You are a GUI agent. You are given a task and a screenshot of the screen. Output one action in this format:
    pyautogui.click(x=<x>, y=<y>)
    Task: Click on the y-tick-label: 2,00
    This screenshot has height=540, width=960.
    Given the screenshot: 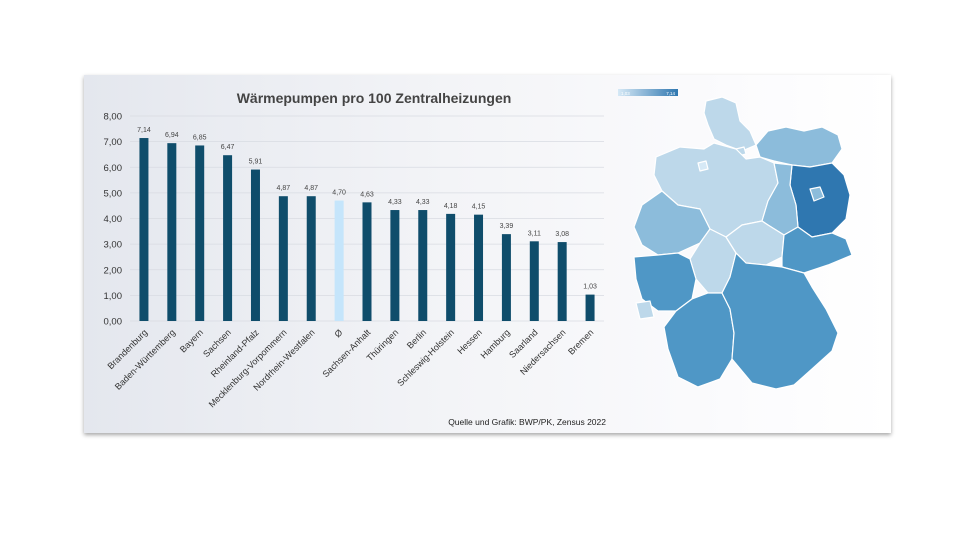 What is the action you would take?
    pyautogui.click(x=113, y=270)
    